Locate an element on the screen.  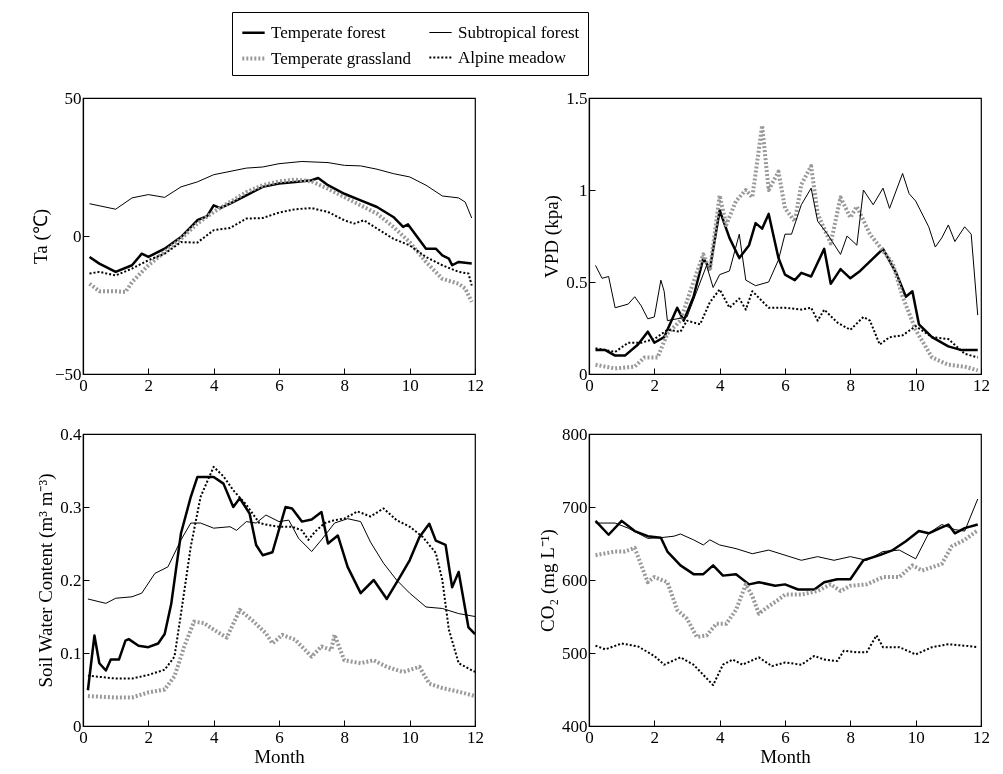
legend-label: Alpine meadow is located at coordinates (512, 57).